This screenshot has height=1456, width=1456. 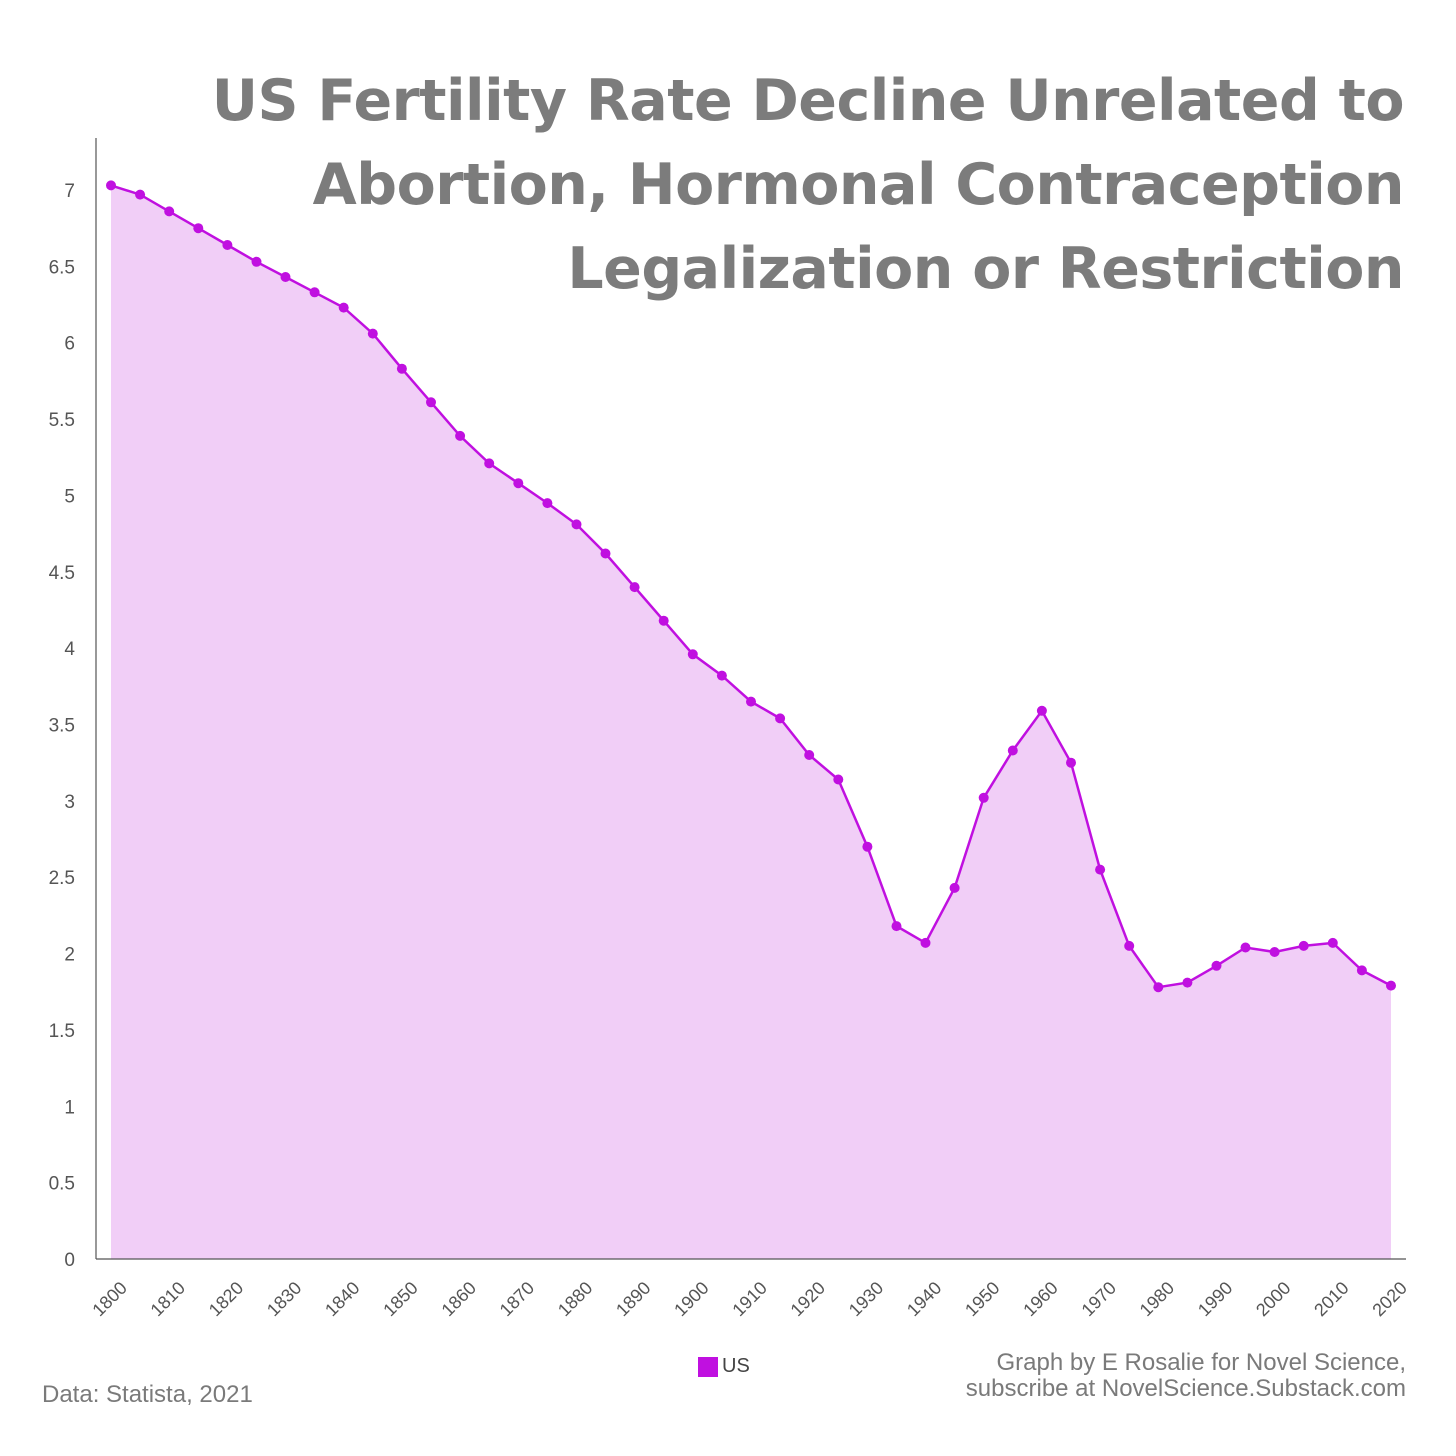 What do you see at coordinates (342, 1299) in the screenshot?
I see `x-tick-label: 1840` at bounding box center [342, 1299].